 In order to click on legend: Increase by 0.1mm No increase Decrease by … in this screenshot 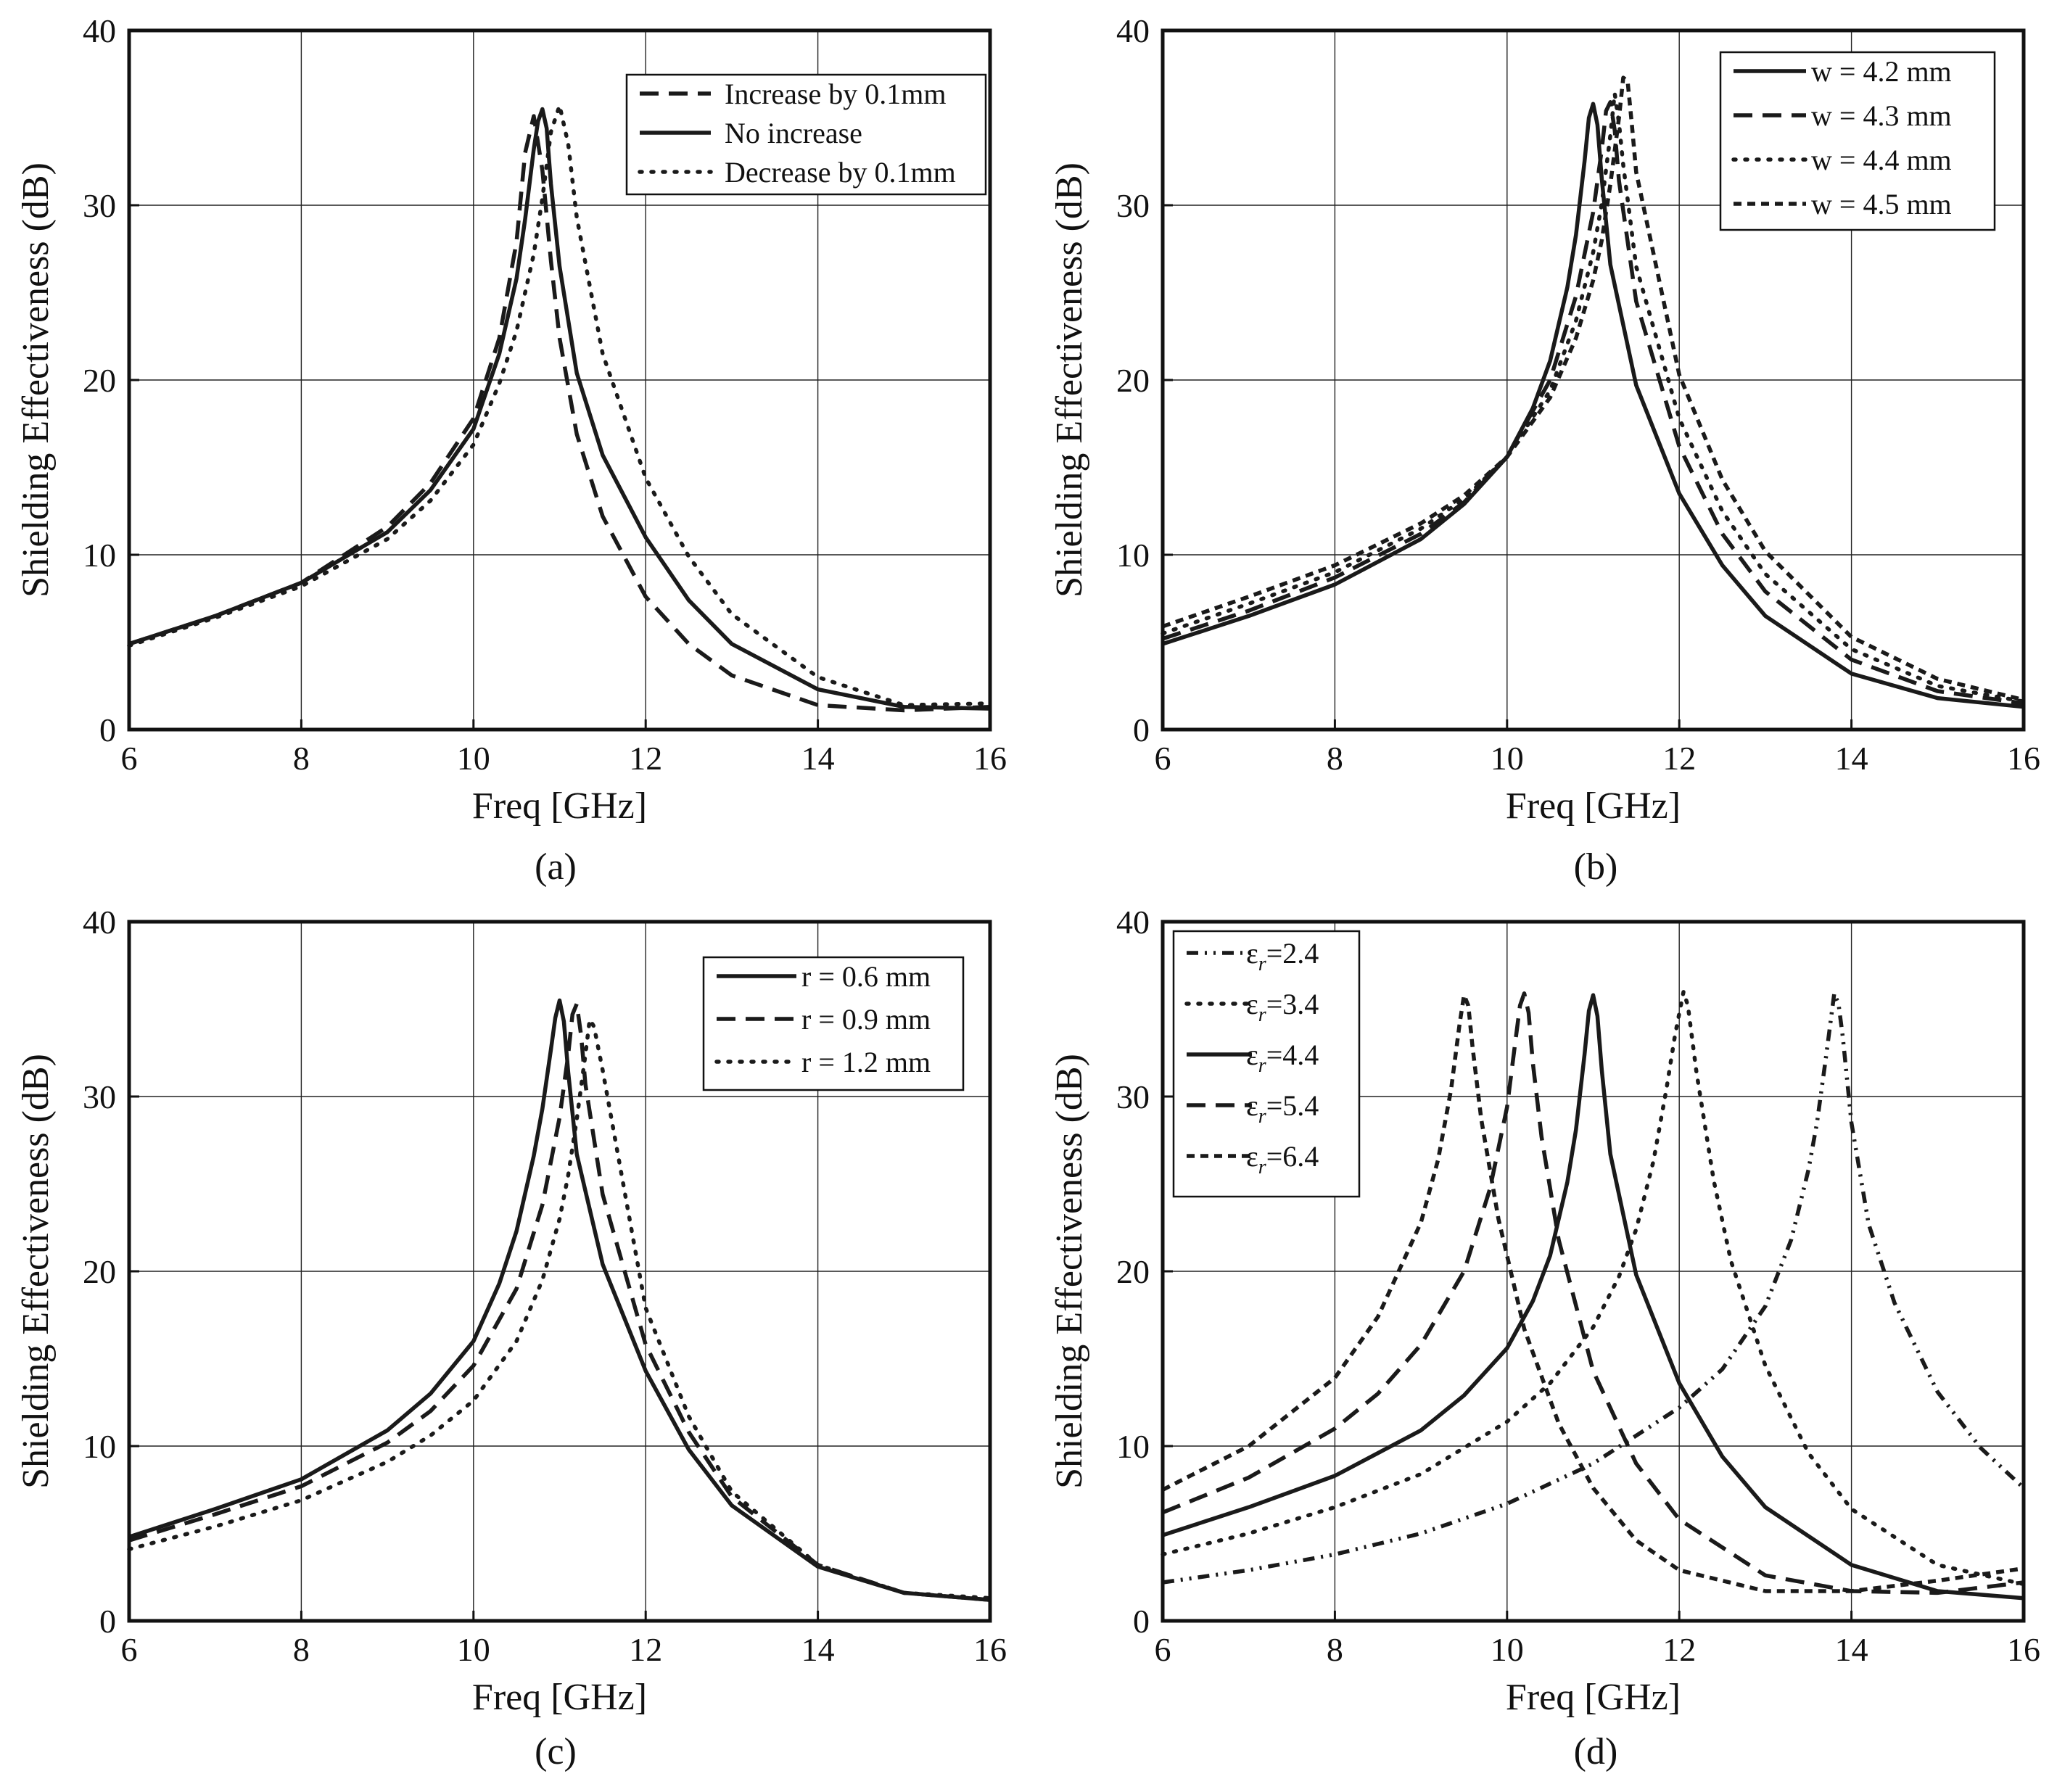, I will do `click(806, 134)`.